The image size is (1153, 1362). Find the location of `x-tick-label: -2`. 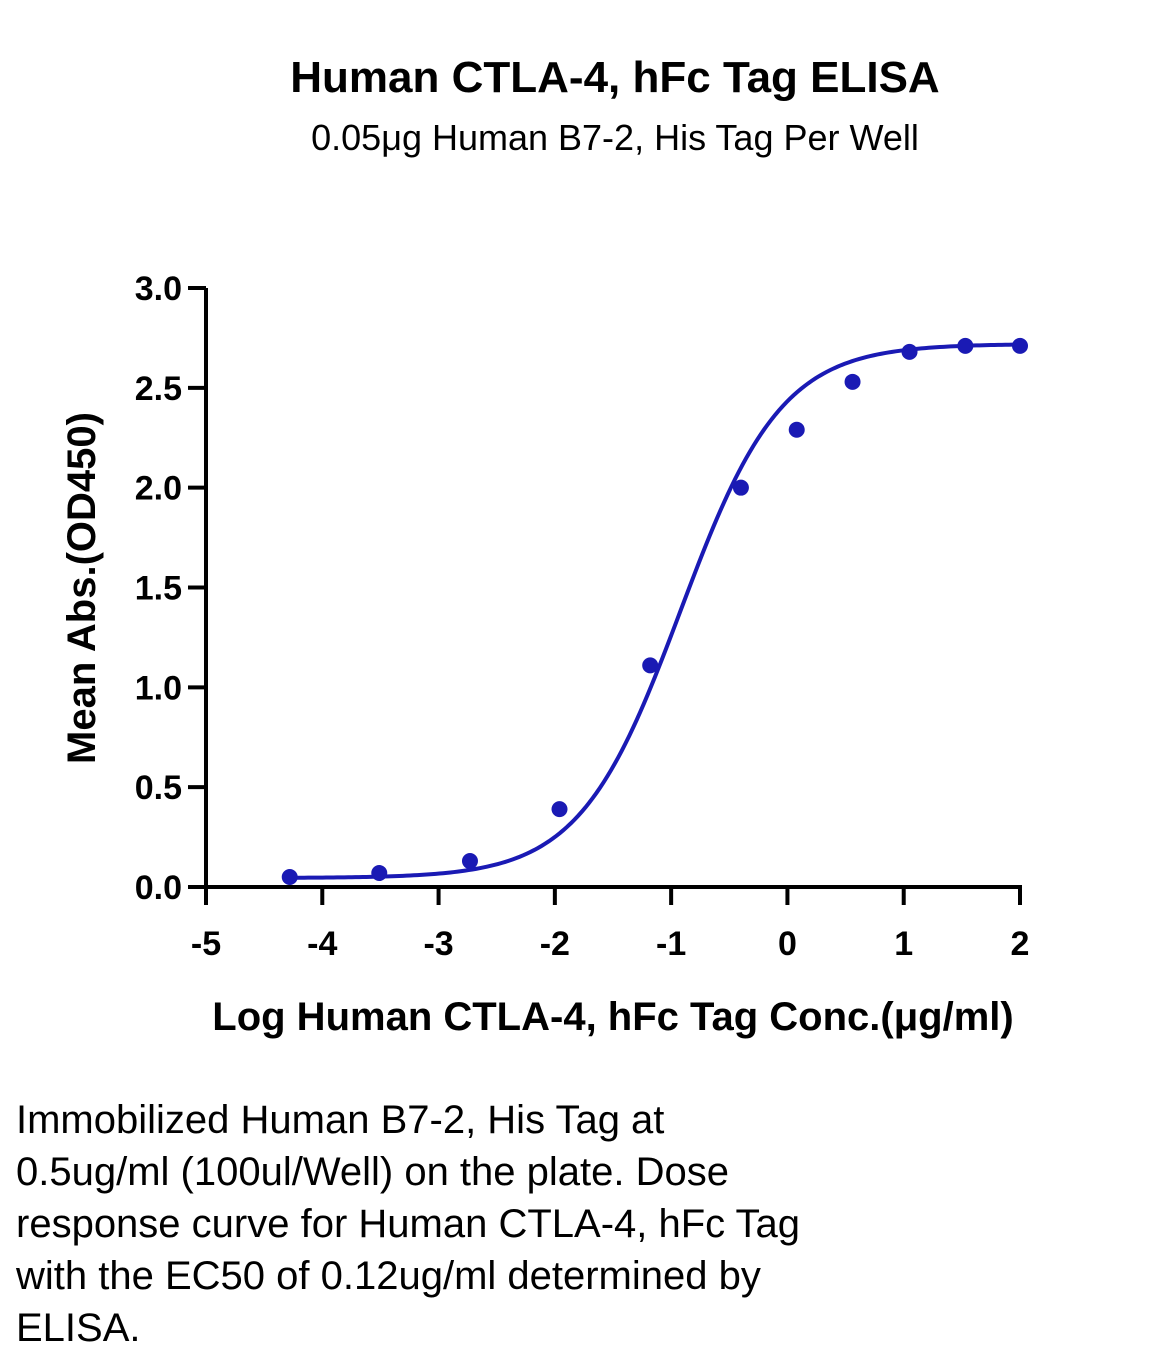

x-tick-label: -2 is located at coordinates (555, 944).